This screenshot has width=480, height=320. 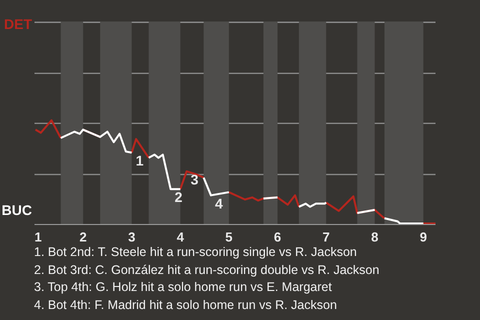 What do you see at coordinates (38, 237) in the screenshot?
I see `x-tick-label: 1` at bounding box center [38, 237].